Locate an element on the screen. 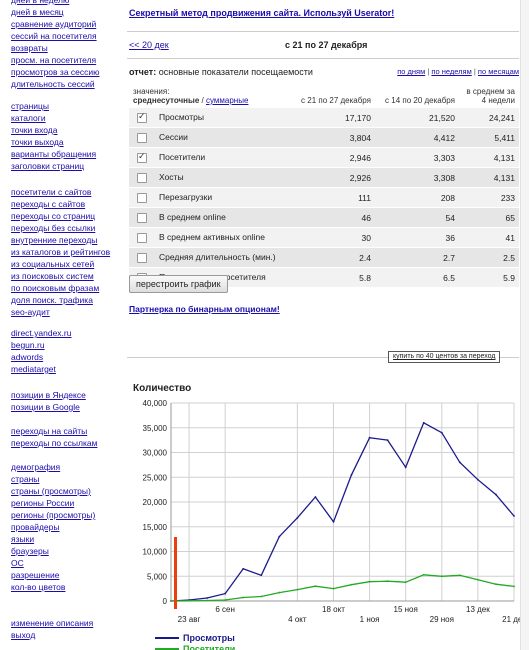  view-months-link: по месяцам is located at coordinates (498, 71).